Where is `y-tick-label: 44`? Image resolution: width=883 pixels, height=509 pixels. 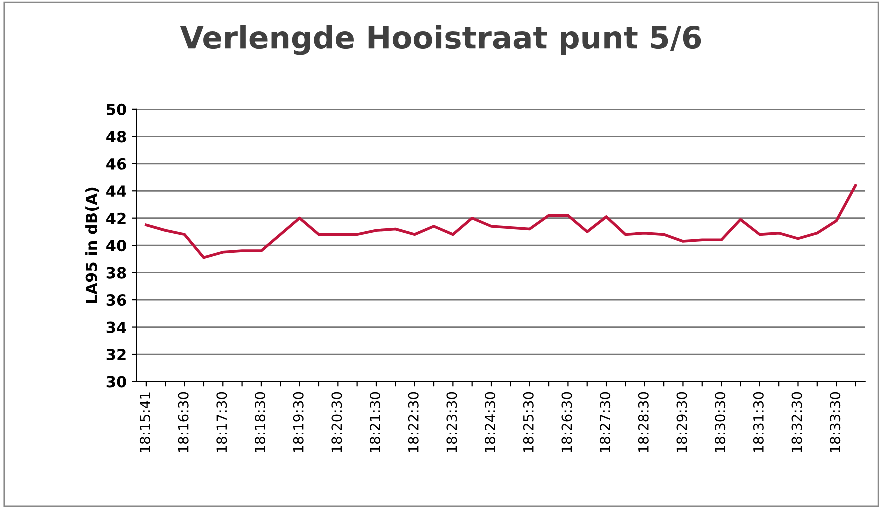
y-tick-label: 44 is located at coordinates (116, 191).